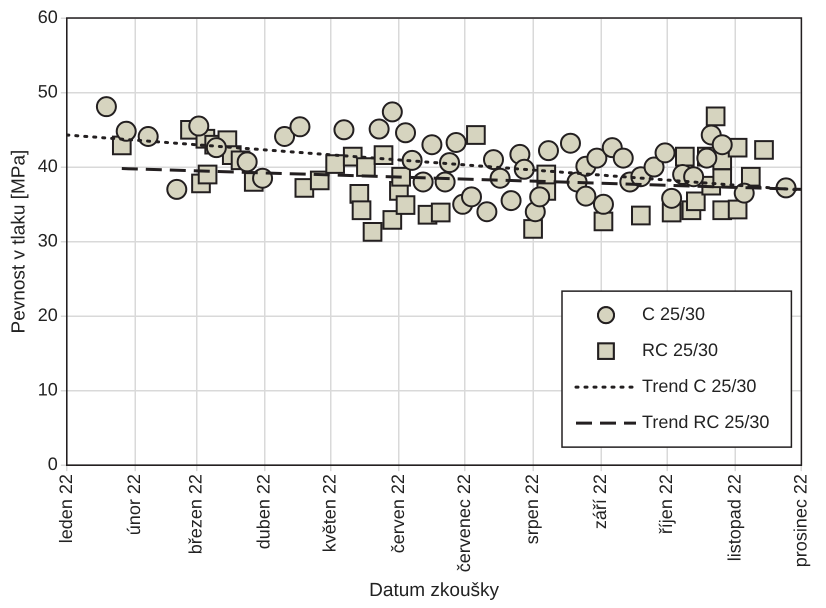  I want to click on x-tick-label: leden 22, so click(66, 509).